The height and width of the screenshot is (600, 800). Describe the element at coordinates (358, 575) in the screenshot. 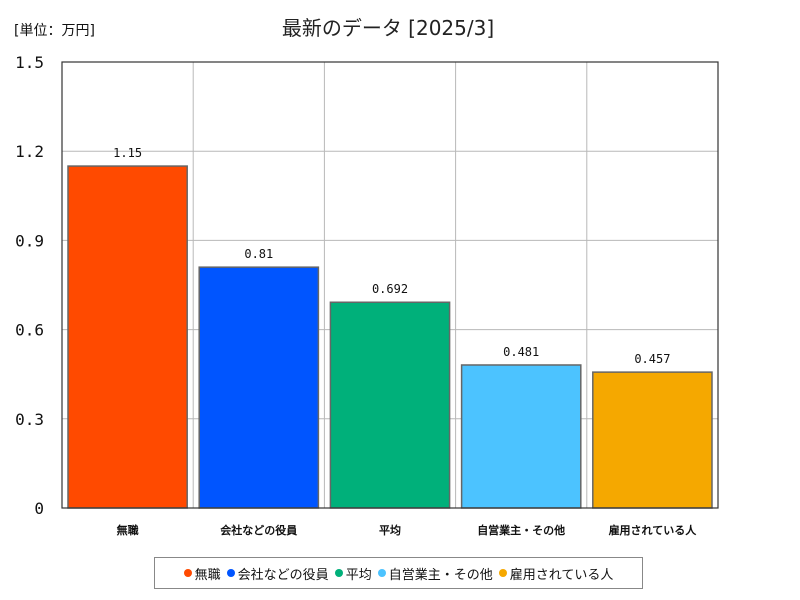

I see `legend-label: 平均` at that location.